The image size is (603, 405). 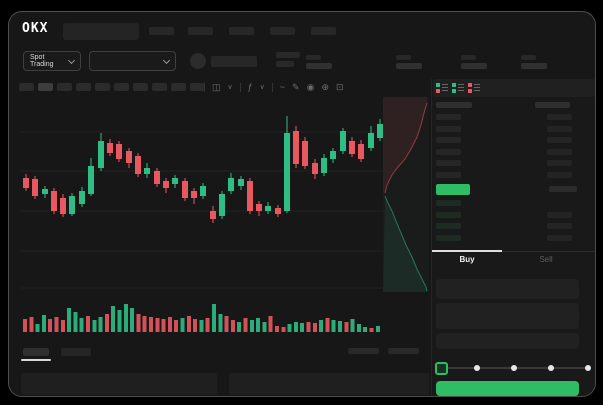 I want to click on pair-dropdown, so click(x=132, y=61).